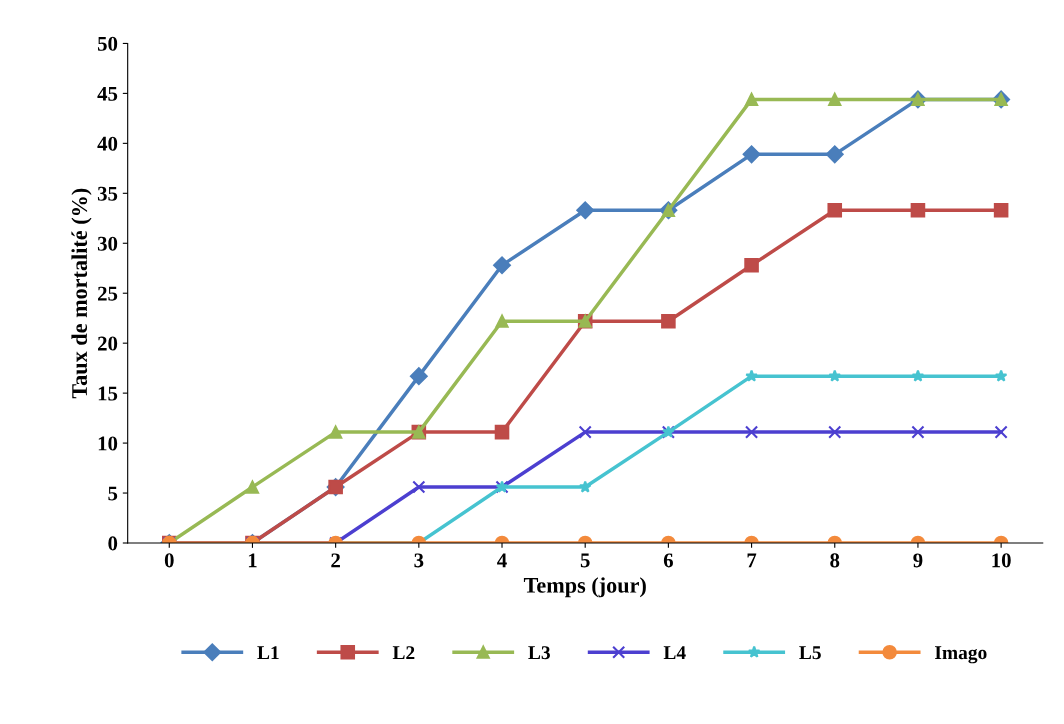 The width and height of the screenshot is (1064, 724). I want to click on y-tick-label: 0, so click(113, 543).